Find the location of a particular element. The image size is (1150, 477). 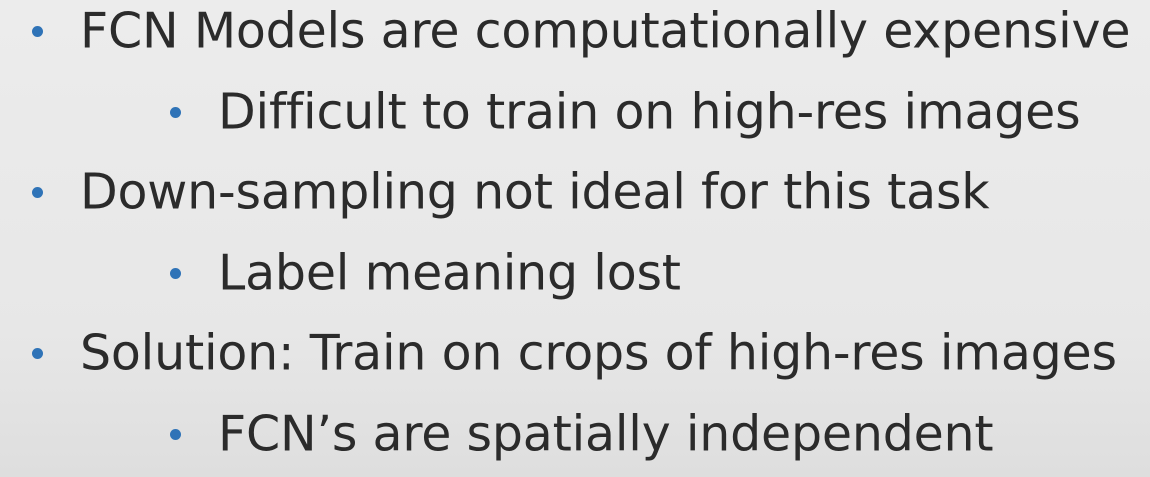

bullet-text: FCN Models are computationally expensive is located at coordinates (605, 31).